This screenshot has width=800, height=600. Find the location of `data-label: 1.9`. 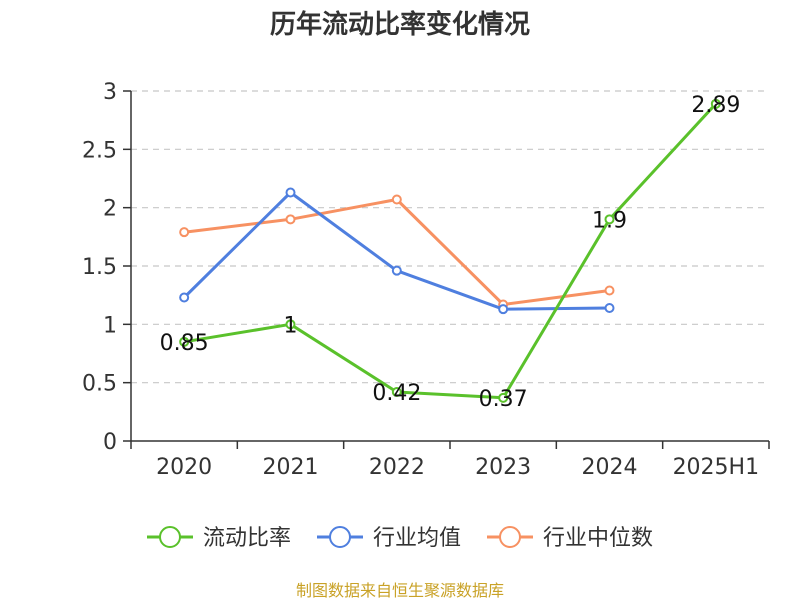

data-label: 1.9 is located at coordinates (609, 220).